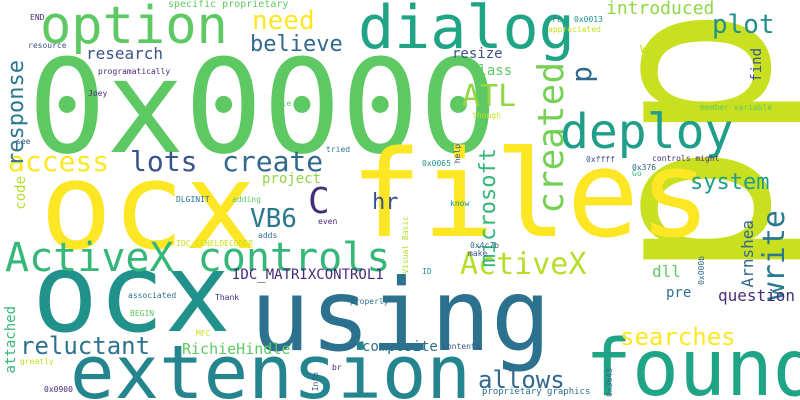 The height and width of the screenshot is (400, 800). What do you see at coordinates (47, 45) in the screenshot?
I see `word-resource: resource` at bounding box center [47, 45].